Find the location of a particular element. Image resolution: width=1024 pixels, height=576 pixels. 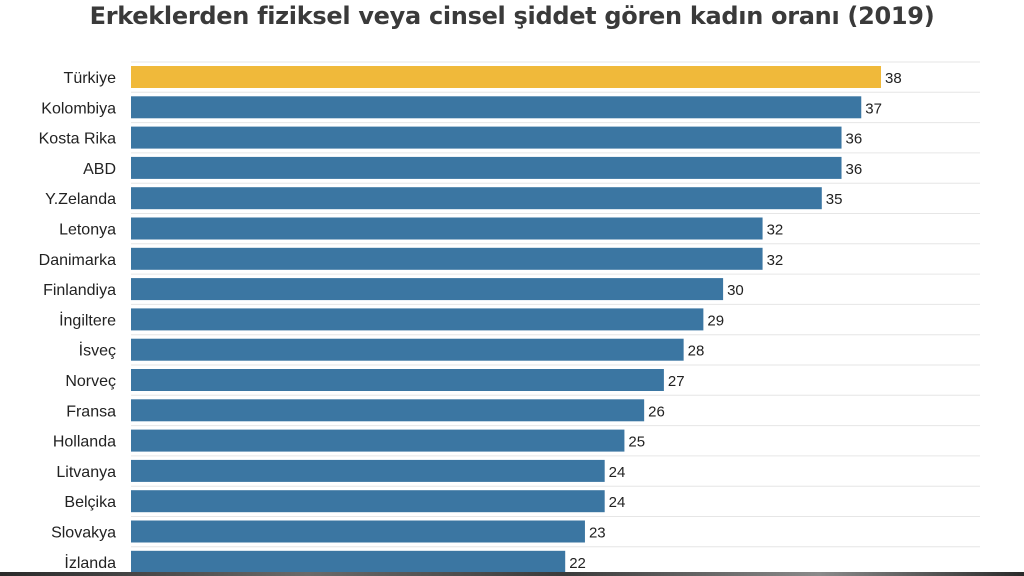

bar-slovakya is located at coordinates (358, 531).